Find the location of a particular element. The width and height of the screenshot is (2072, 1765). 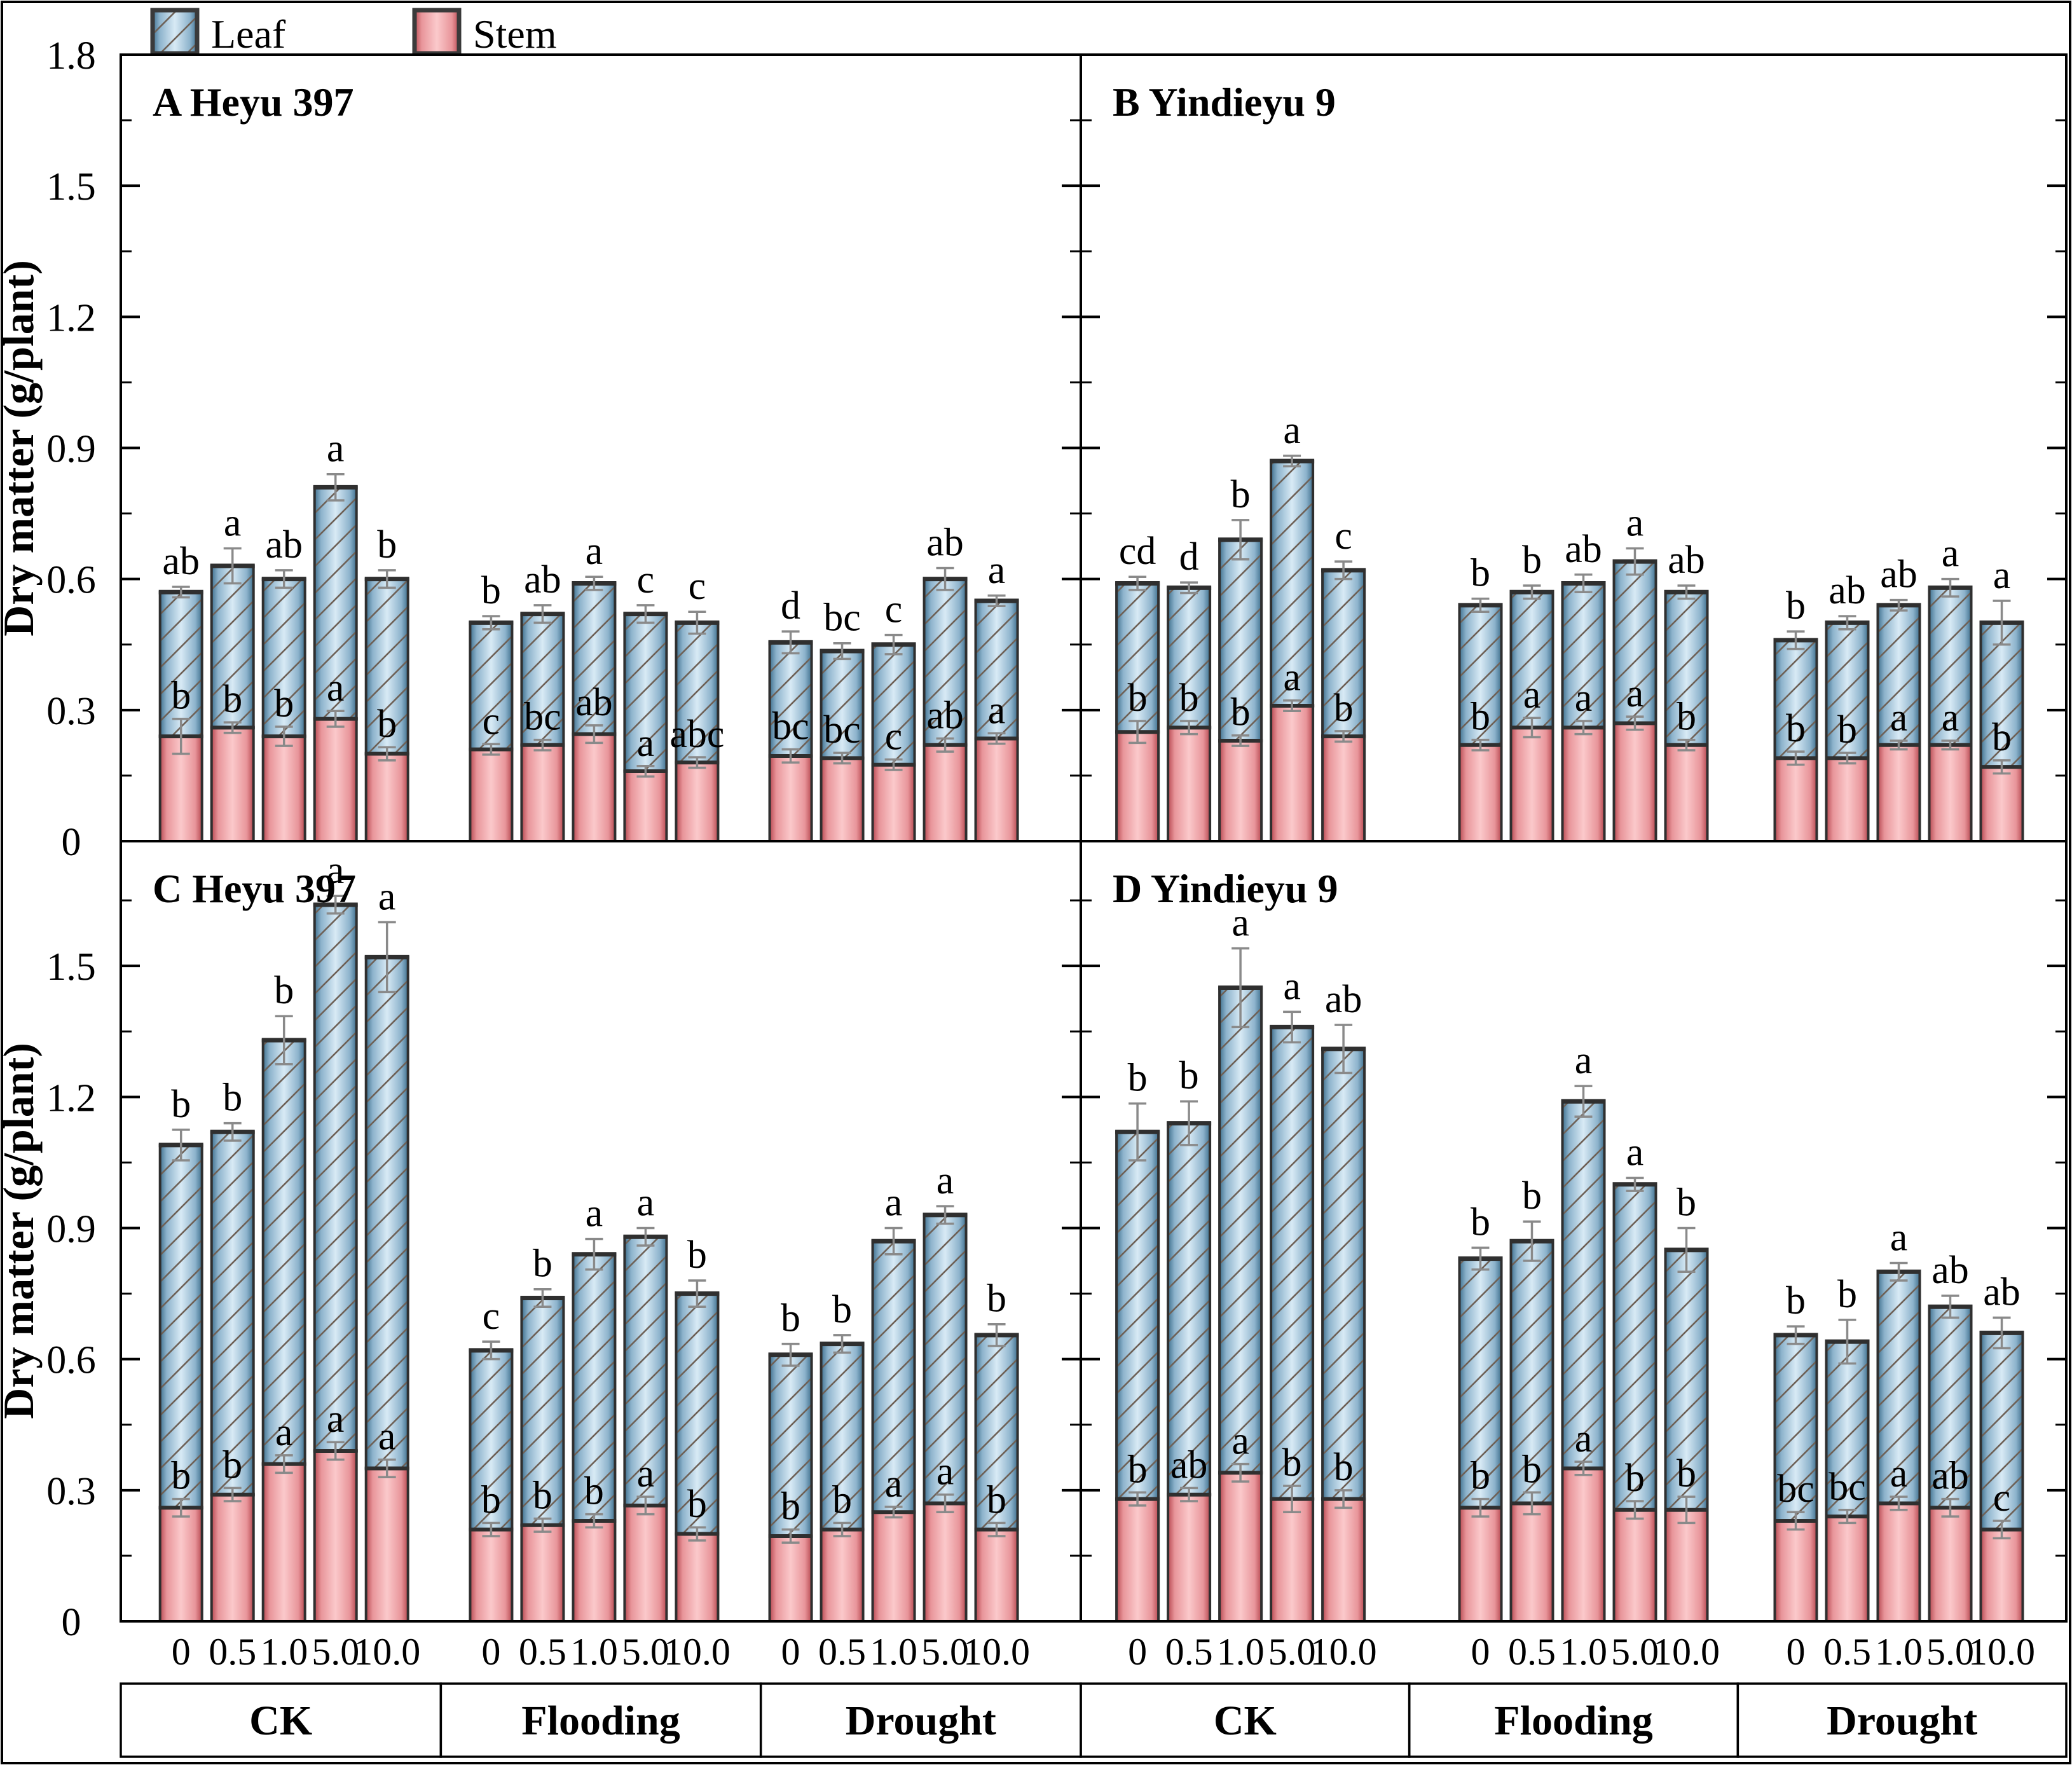

panel-title: A Heyu 397 is located at coordinates (253, 102).